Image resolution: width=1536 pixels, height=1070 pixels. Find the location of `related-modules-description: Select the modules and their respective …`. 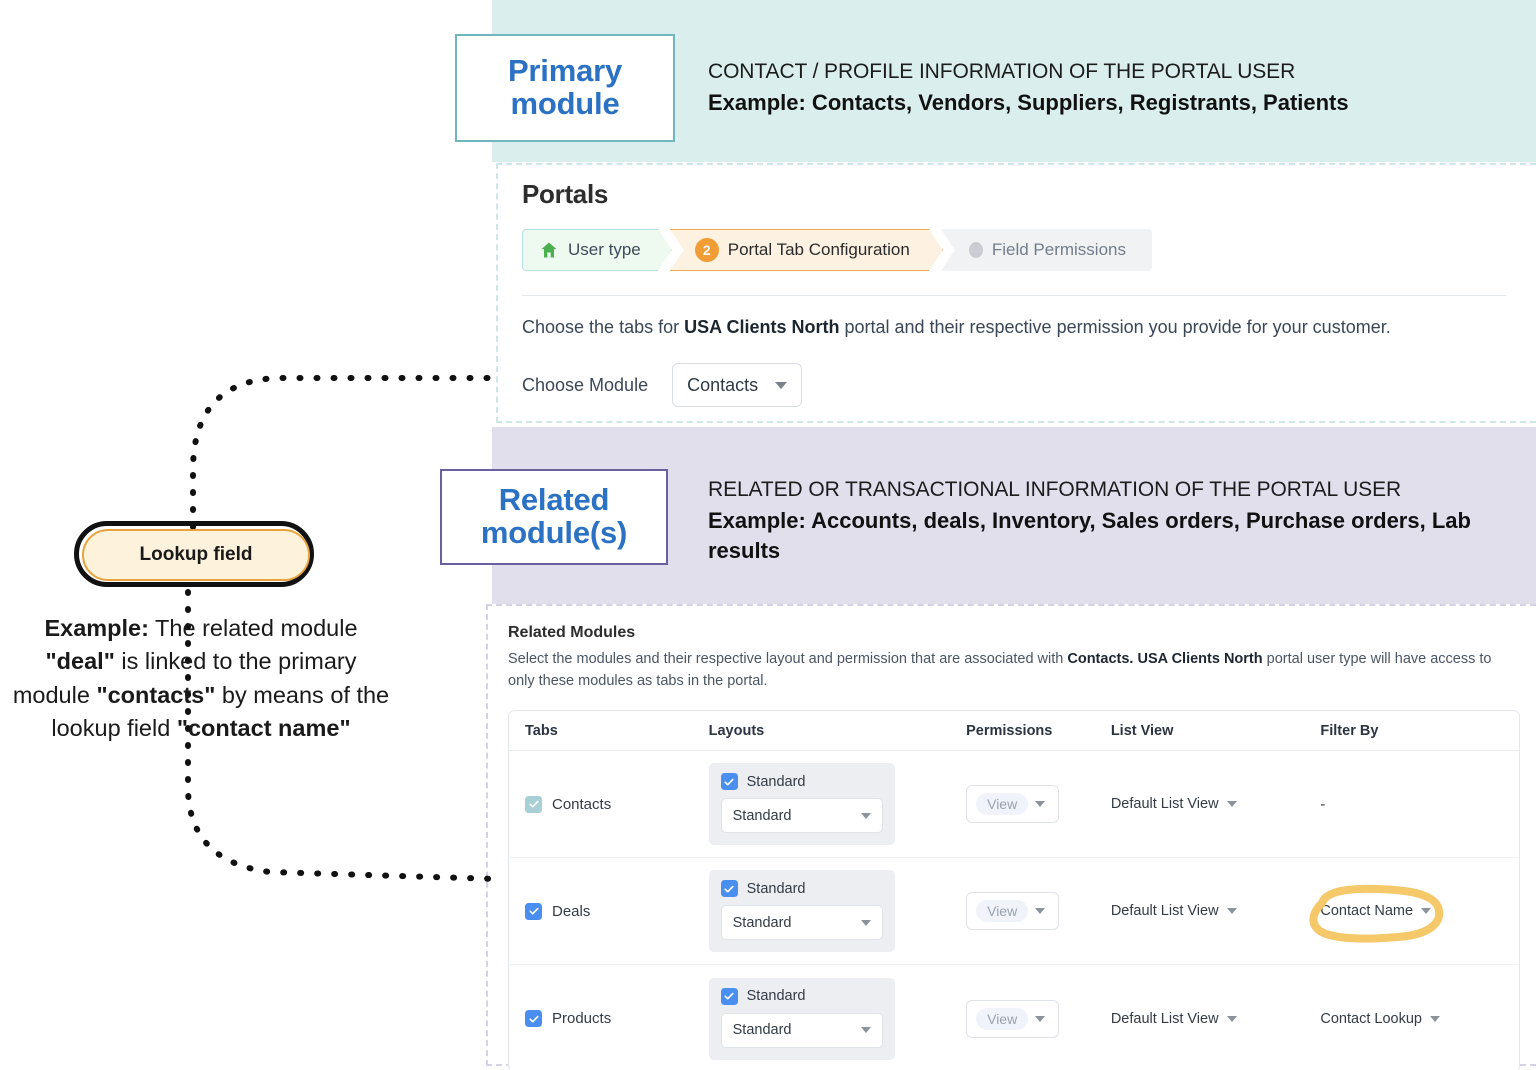

related-modules-description: Select the modules and their respective … is located at coordinates (1012, 670).